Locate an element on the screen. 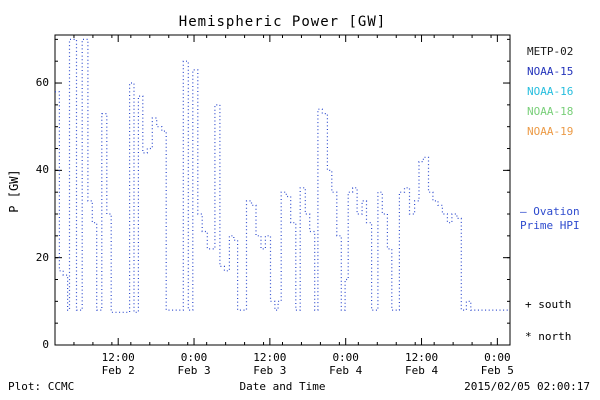 Image resolution: width=600 pixels, height=400 pixels. x-tick-label: 0:00 Feb 5 is located at coordinates (497, 364).